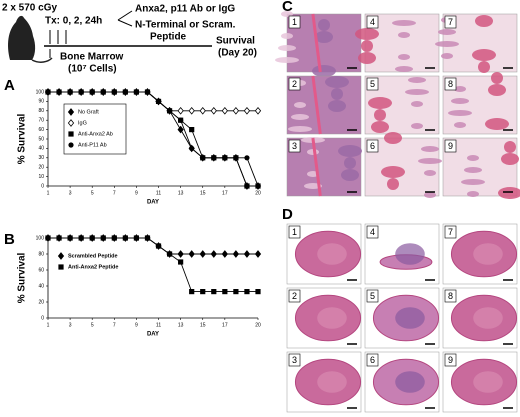 The image size is (520, 417). What do you see at coordinates (158, 193) in the screenshot?
I see `x-tick-label: 11` at bounding box center [158, 193].